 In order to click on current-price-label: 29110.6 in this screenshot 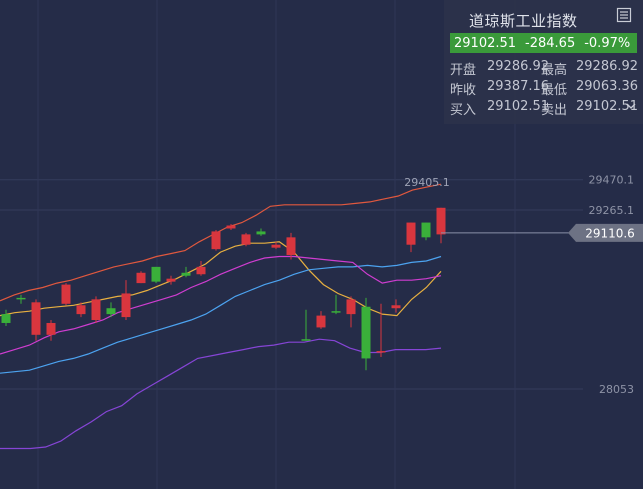, I will do `click(610, 233)`.